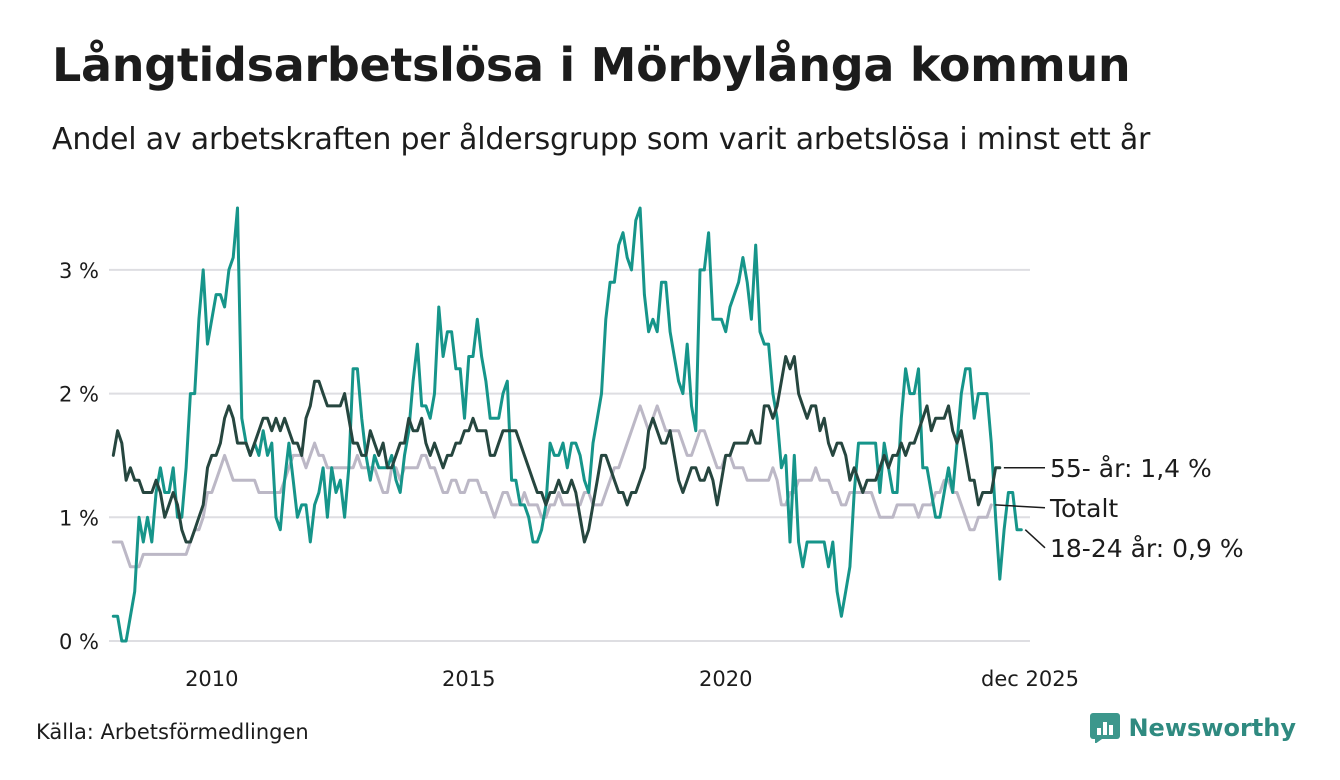 This screenshot has height=780, width=1340. Describe the element at coordinates (79, 518) in the screenshot. I see `y-tick-label: 1 %` at that location.